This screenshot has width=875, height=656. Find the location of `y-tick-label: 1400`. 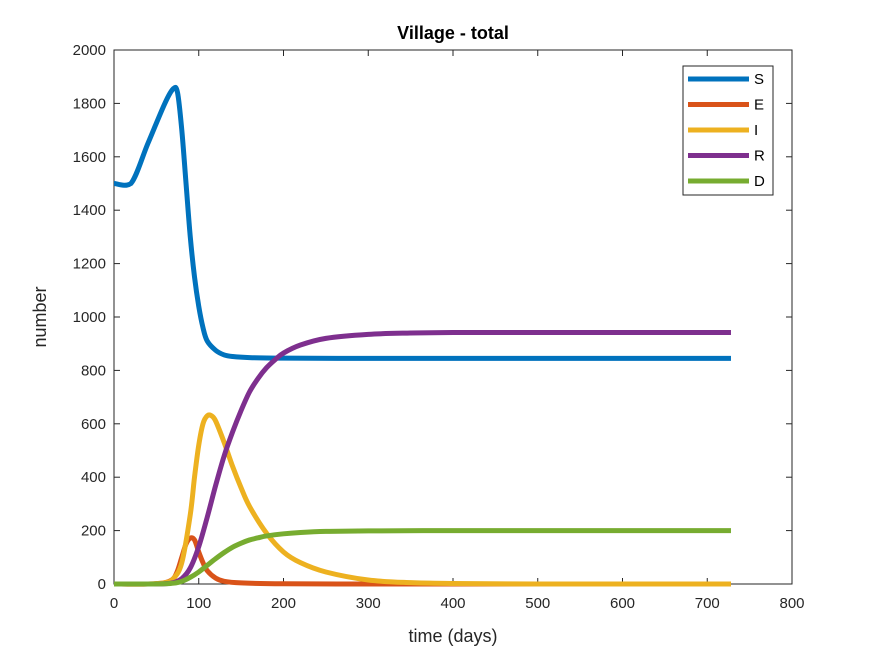

y-tick-label: 1400 is located at coordinates (89, 210).